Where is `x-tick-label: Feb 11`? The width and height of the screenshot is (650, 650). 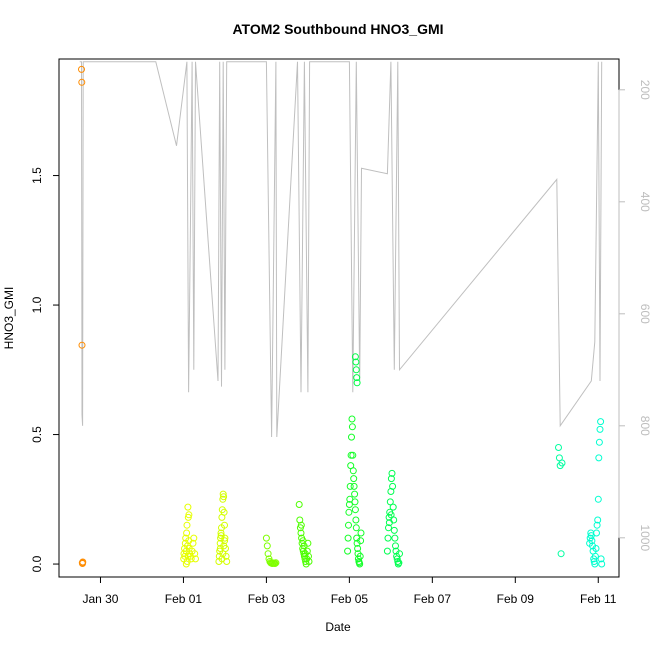
x-tick-label: Feb 11 is located at coordinates (598, 599).